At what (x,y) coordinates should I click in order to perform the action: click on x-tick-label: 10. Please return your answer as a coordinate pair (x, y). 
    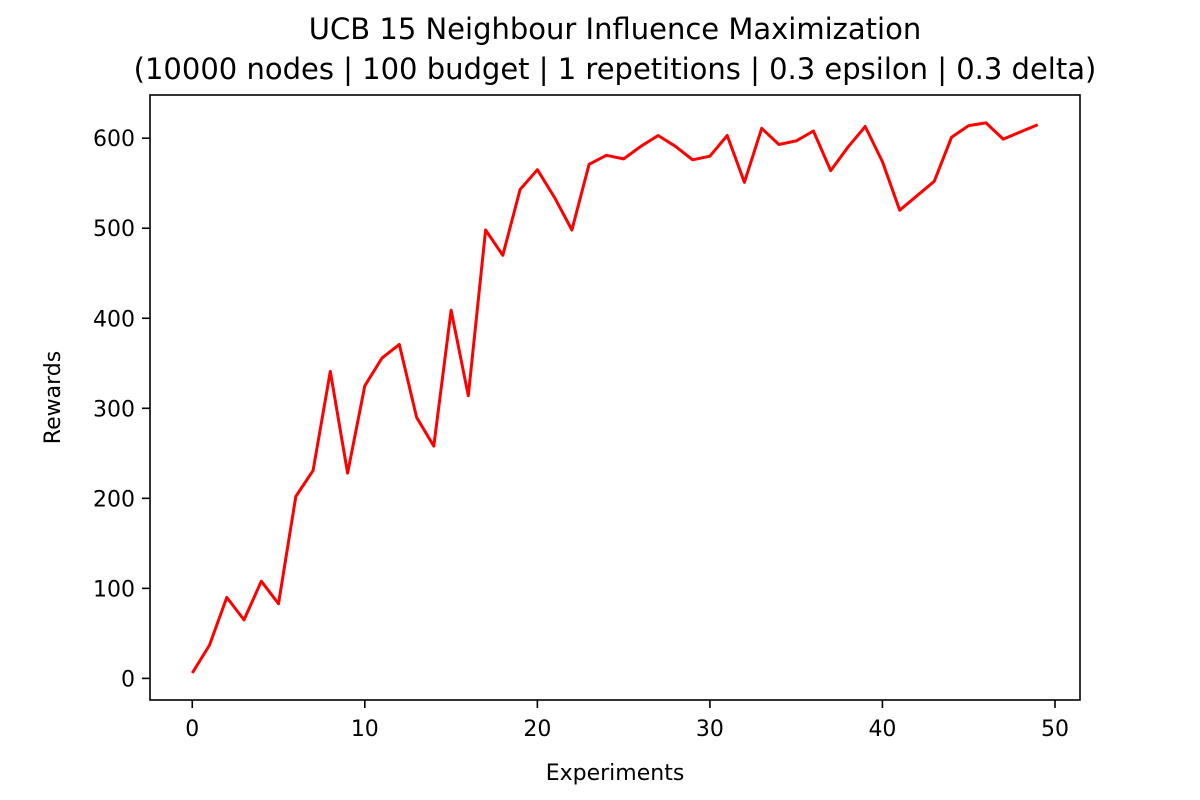
    Looking at the image, I should click on (365, 729).